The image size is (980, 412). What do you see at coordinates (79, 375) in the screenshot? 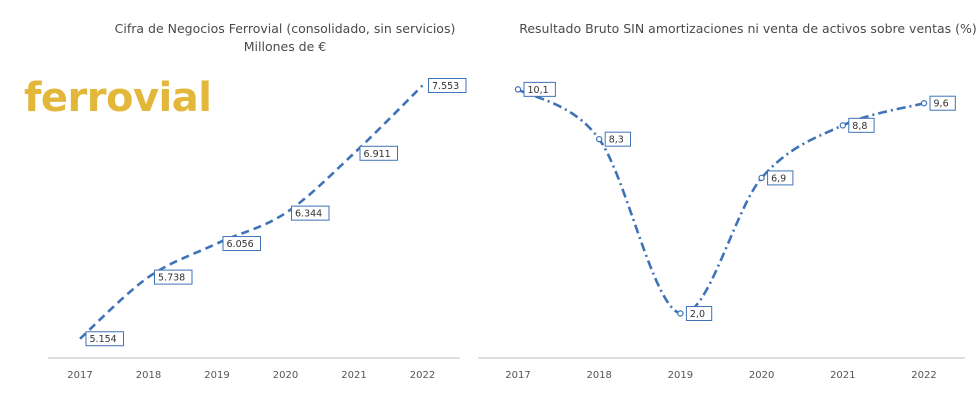
I see `revenue-x-tick-label: 2017` at bounding box center [79, 375].